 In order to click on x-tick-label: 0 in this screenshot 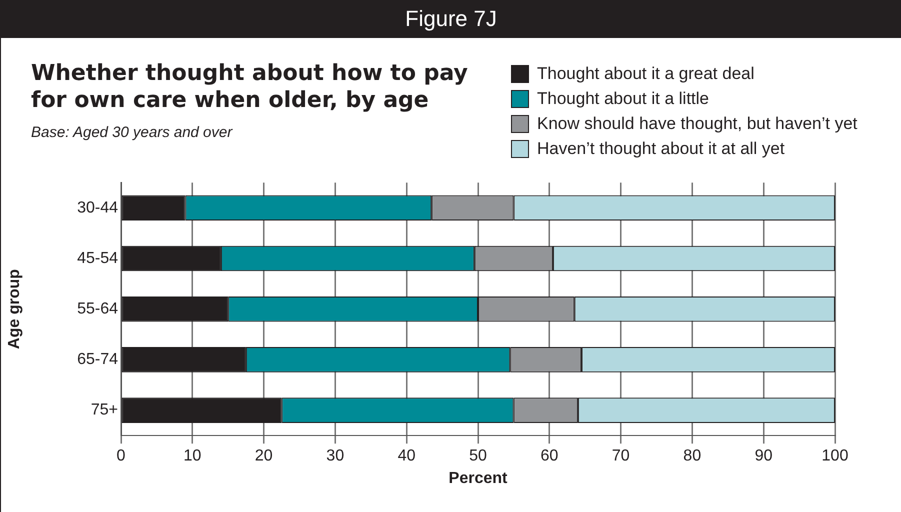, I will do `click(121, 456)`.